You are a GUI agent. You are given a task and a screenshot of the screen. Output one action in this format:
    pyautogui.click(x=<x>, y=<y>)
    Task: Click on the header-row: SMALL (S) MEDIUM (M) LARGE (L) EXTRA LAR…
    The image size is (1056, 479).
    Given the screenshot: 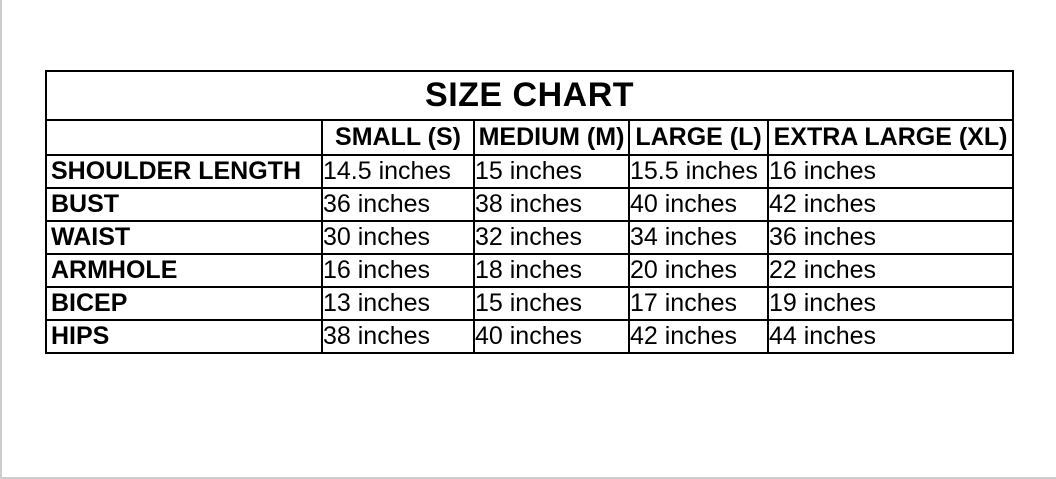 What is the action you would take?
    pyautogui.click(x=530, y=137)
    